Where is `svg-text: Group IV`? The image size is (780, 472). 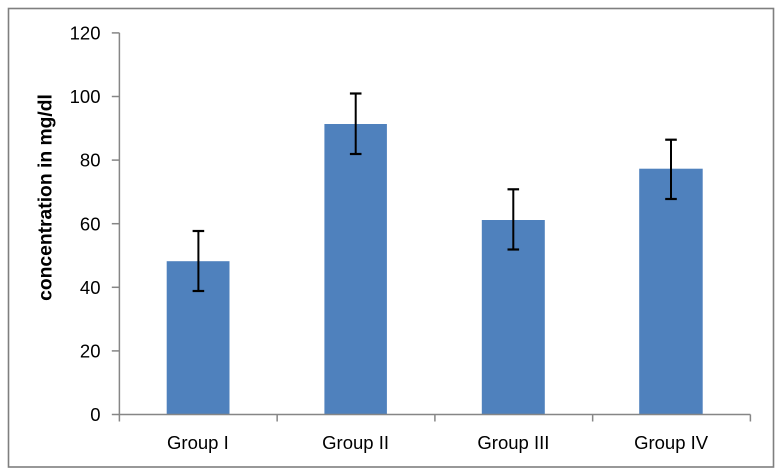
svg-text: Group IV is located at coordinates (671, 442).